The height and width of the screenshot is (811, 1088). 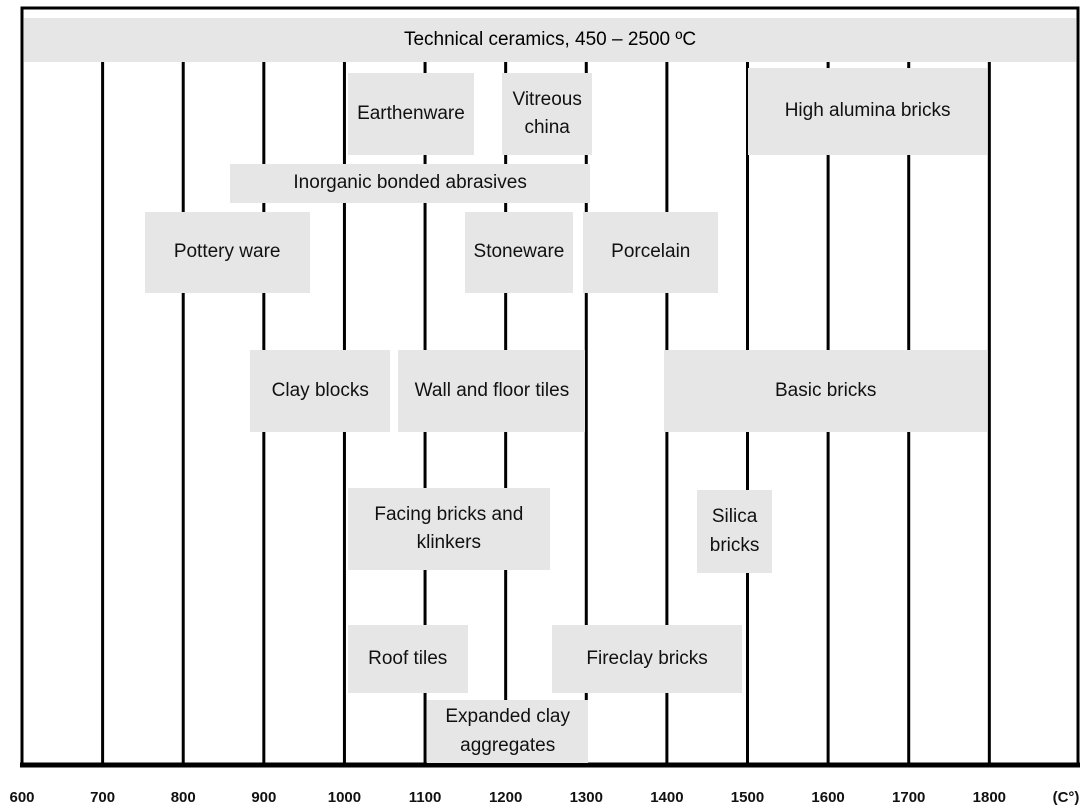 I want to click on range-box: High alumina bricks, so click(x=867, y=111).